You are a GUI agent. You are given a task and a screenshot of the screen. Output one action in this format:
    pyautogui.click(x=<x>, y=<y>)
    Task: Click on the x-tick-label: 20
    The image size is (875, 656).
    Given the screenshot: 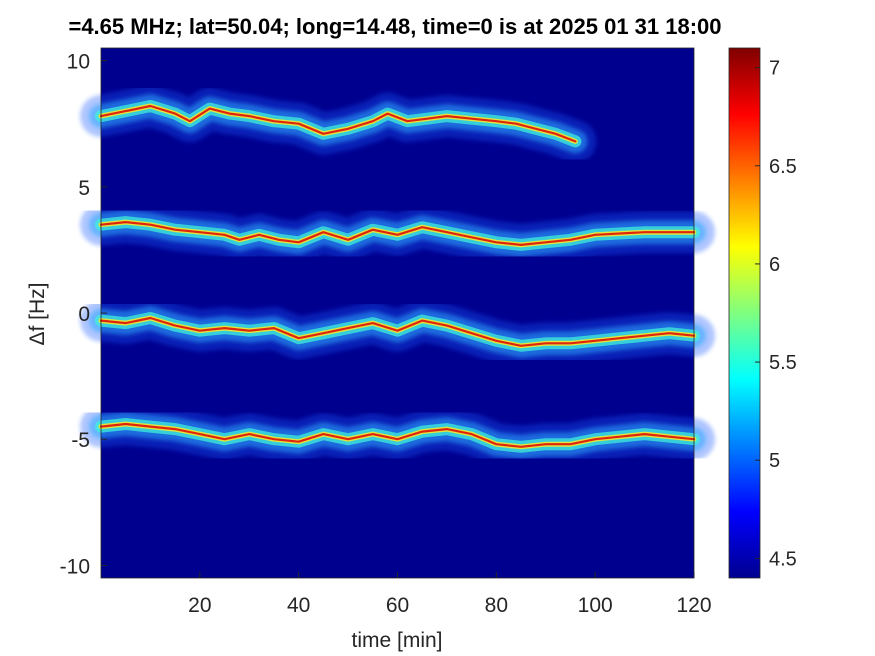 What is the action you would take?
    pyautogui.click(x=199, y=605)
    